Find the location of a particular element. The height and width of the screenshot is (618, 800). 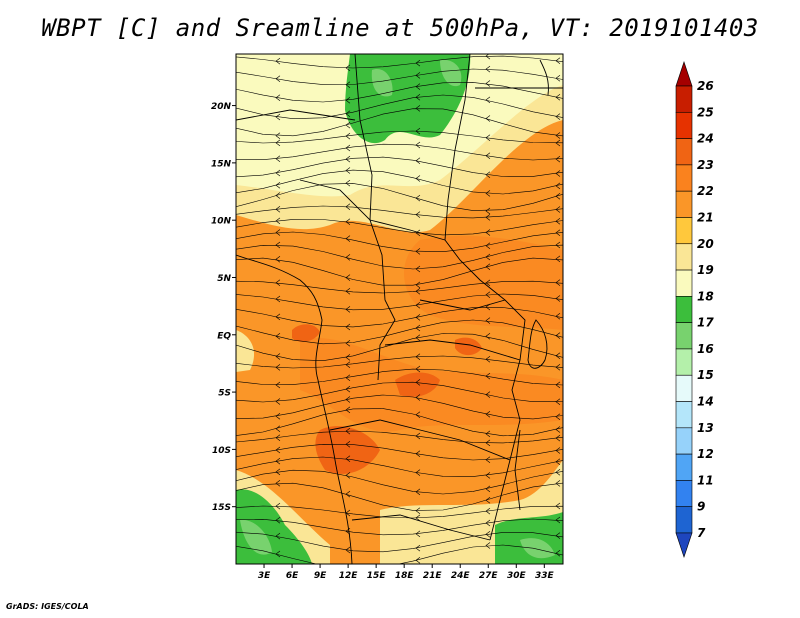

colorbar-label: 20 is located at coordinates (705, 244).